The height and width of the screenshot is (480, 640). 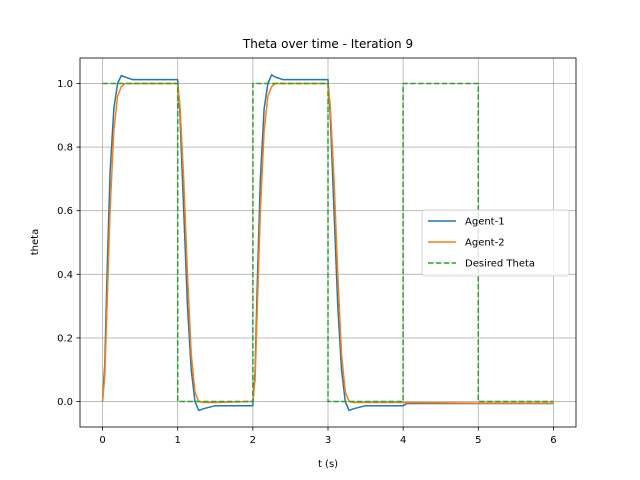 What do you see at coordinates (65, 402) in the screenshot?
I see `y-tick-label: 0.0` at bounding box center [65, 402].